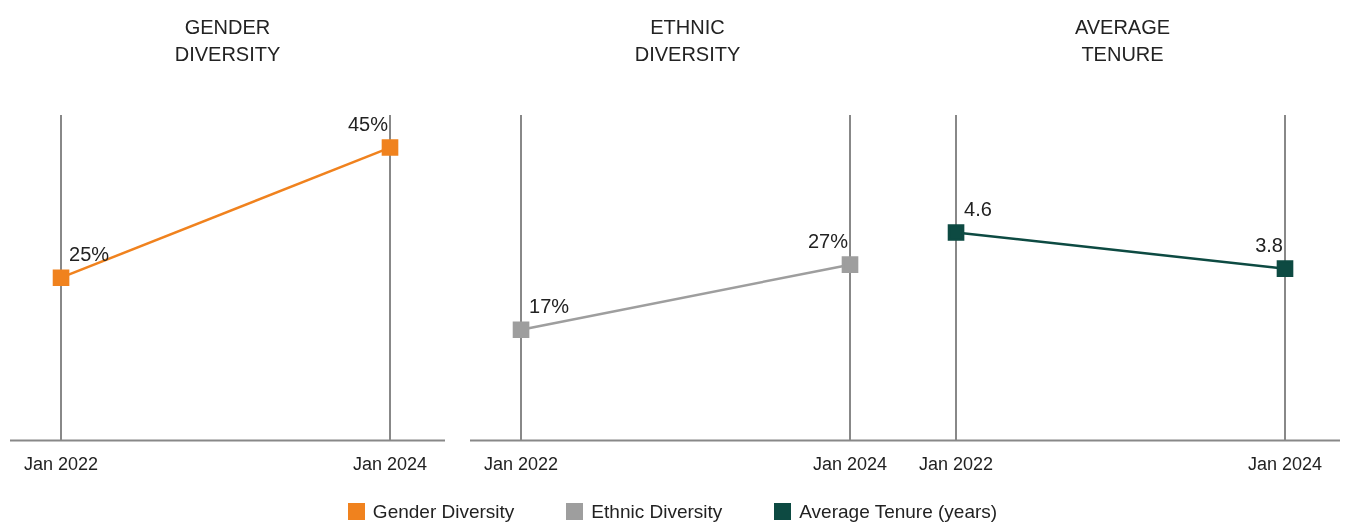 Image resolution: width=1345 pixels, height=529 pixels. Describe the element at coordinates (978, 209) in the screenshot. I see `data-label: 4.6` at that location.